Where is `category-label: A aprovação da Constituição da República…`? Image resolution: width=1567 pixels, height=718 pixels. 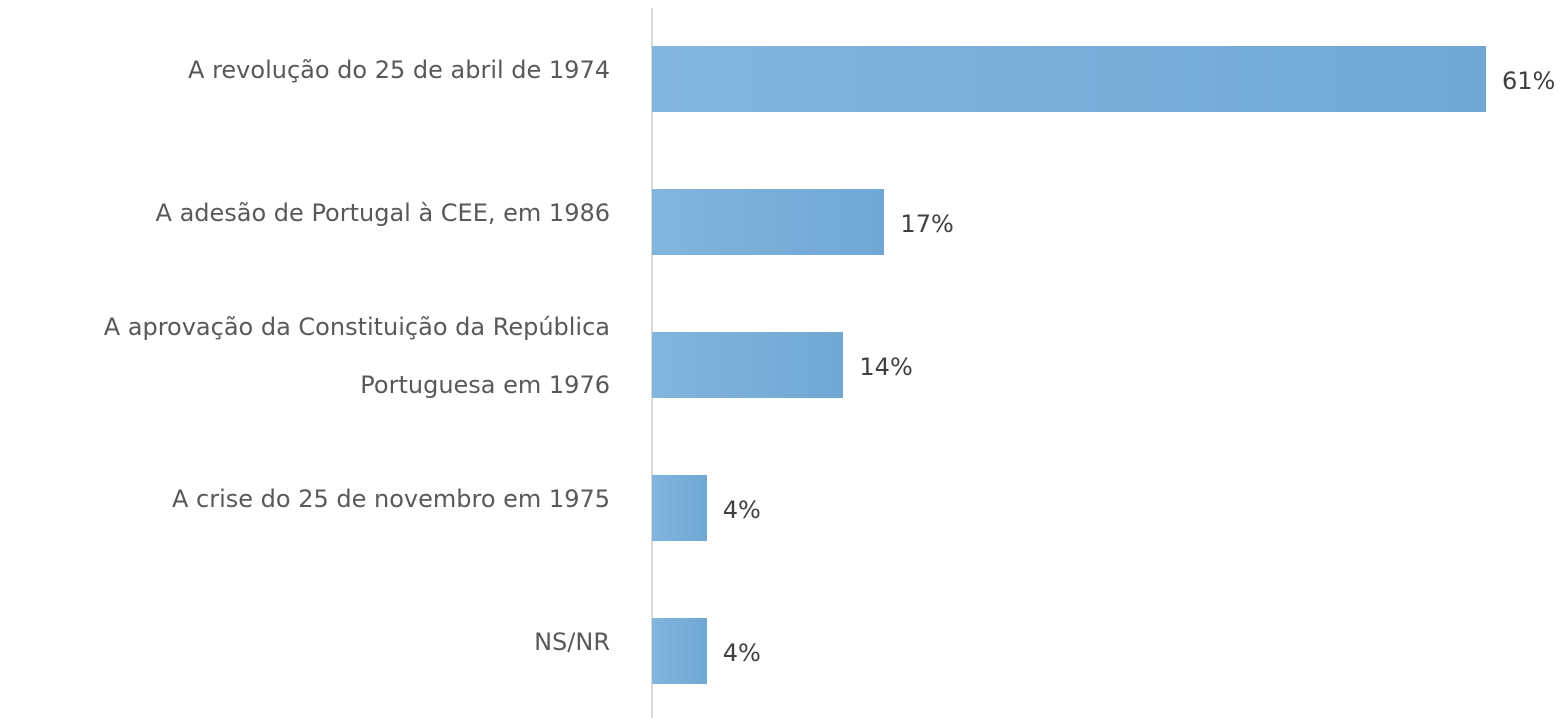
category-label: A aprovação da Constituição da República… is located at coordinates (356, 356).